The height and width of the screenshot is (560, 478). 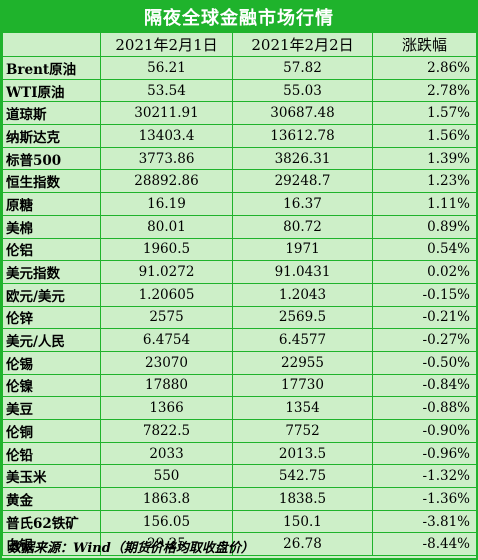 What do you see at coordinates (51, 317) in the screenshot?
I see `row-name: 伦锌` at bounding box center [51, 317].